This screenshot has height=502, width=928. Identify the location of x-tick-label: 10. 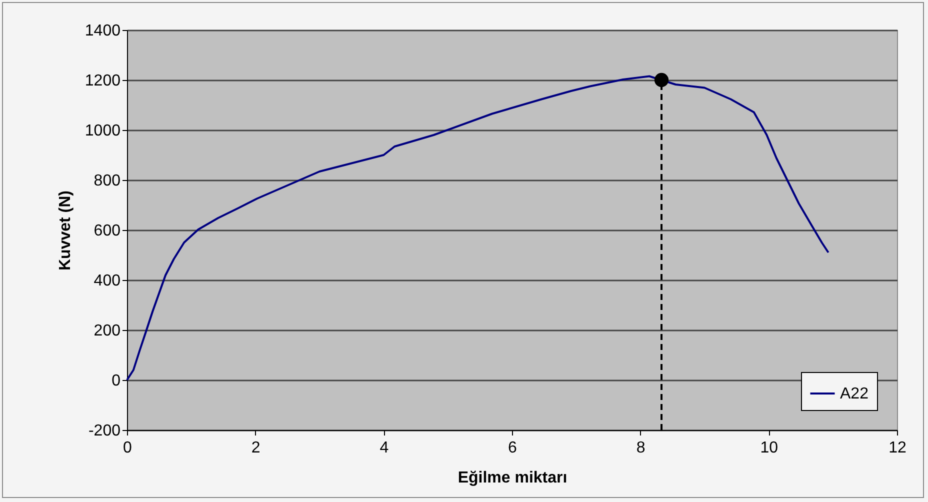
(769, 448).